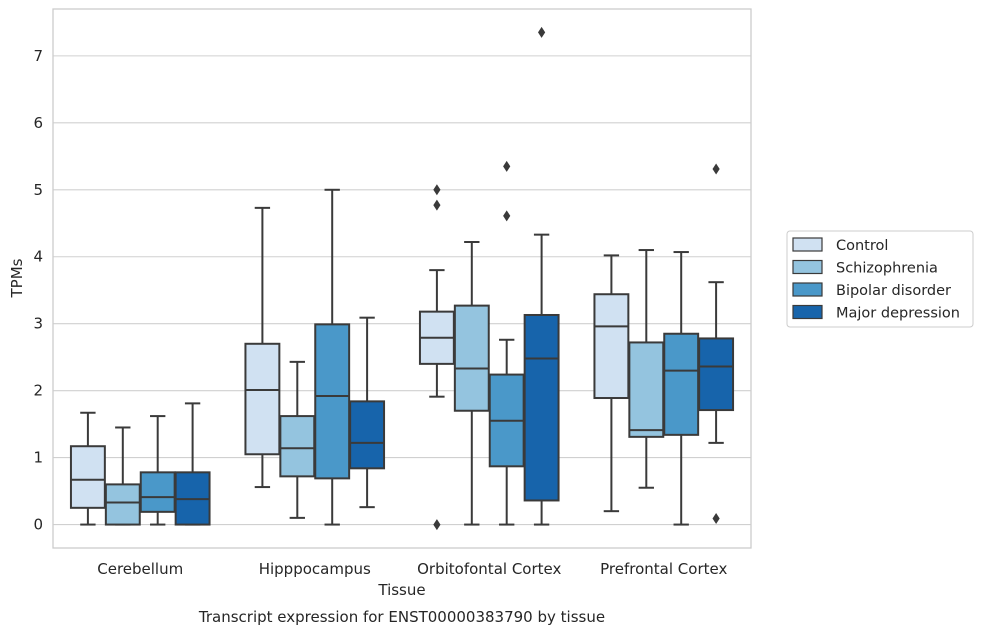  What do you see at coordinates (489, 569) in the screenshot?
I see `x-tick-label: Orbitofontal Cortex` at bounding box center [489, 569].